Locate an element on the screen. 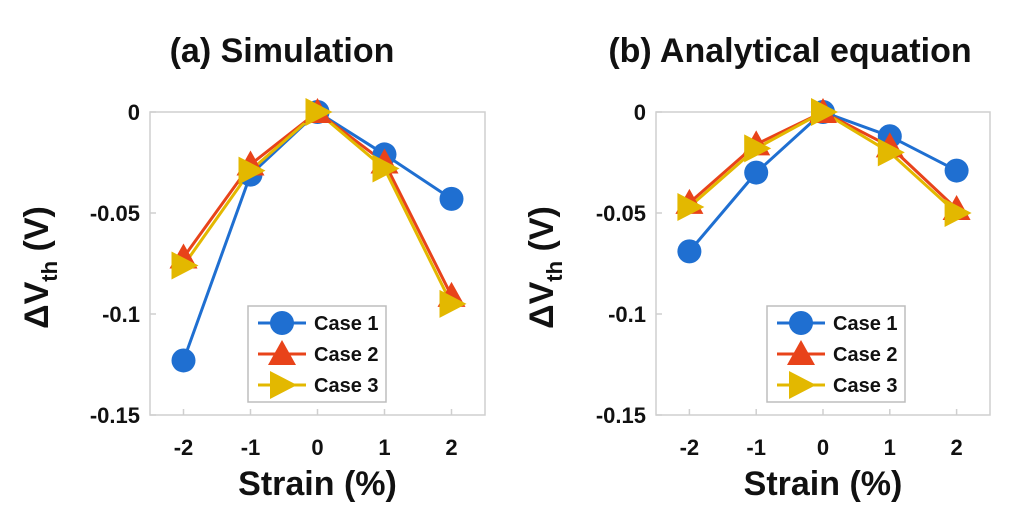  chart-title: (b) Analytical equation is located at coordinates (789, 51).